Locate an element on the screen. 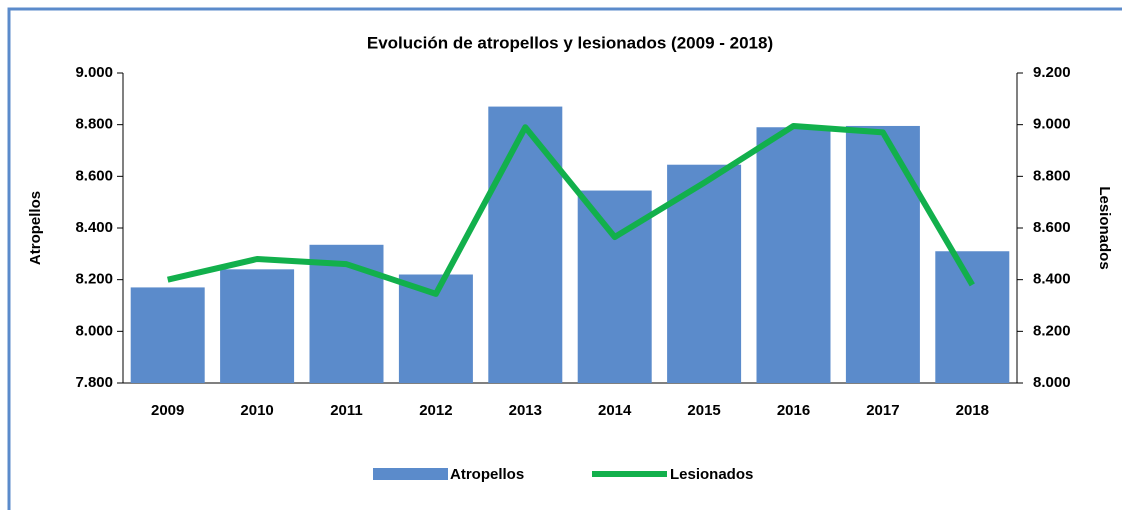 The image size is (1122, 515). y2-tick-label: 8.200 is located at coordinates (1052, 330).